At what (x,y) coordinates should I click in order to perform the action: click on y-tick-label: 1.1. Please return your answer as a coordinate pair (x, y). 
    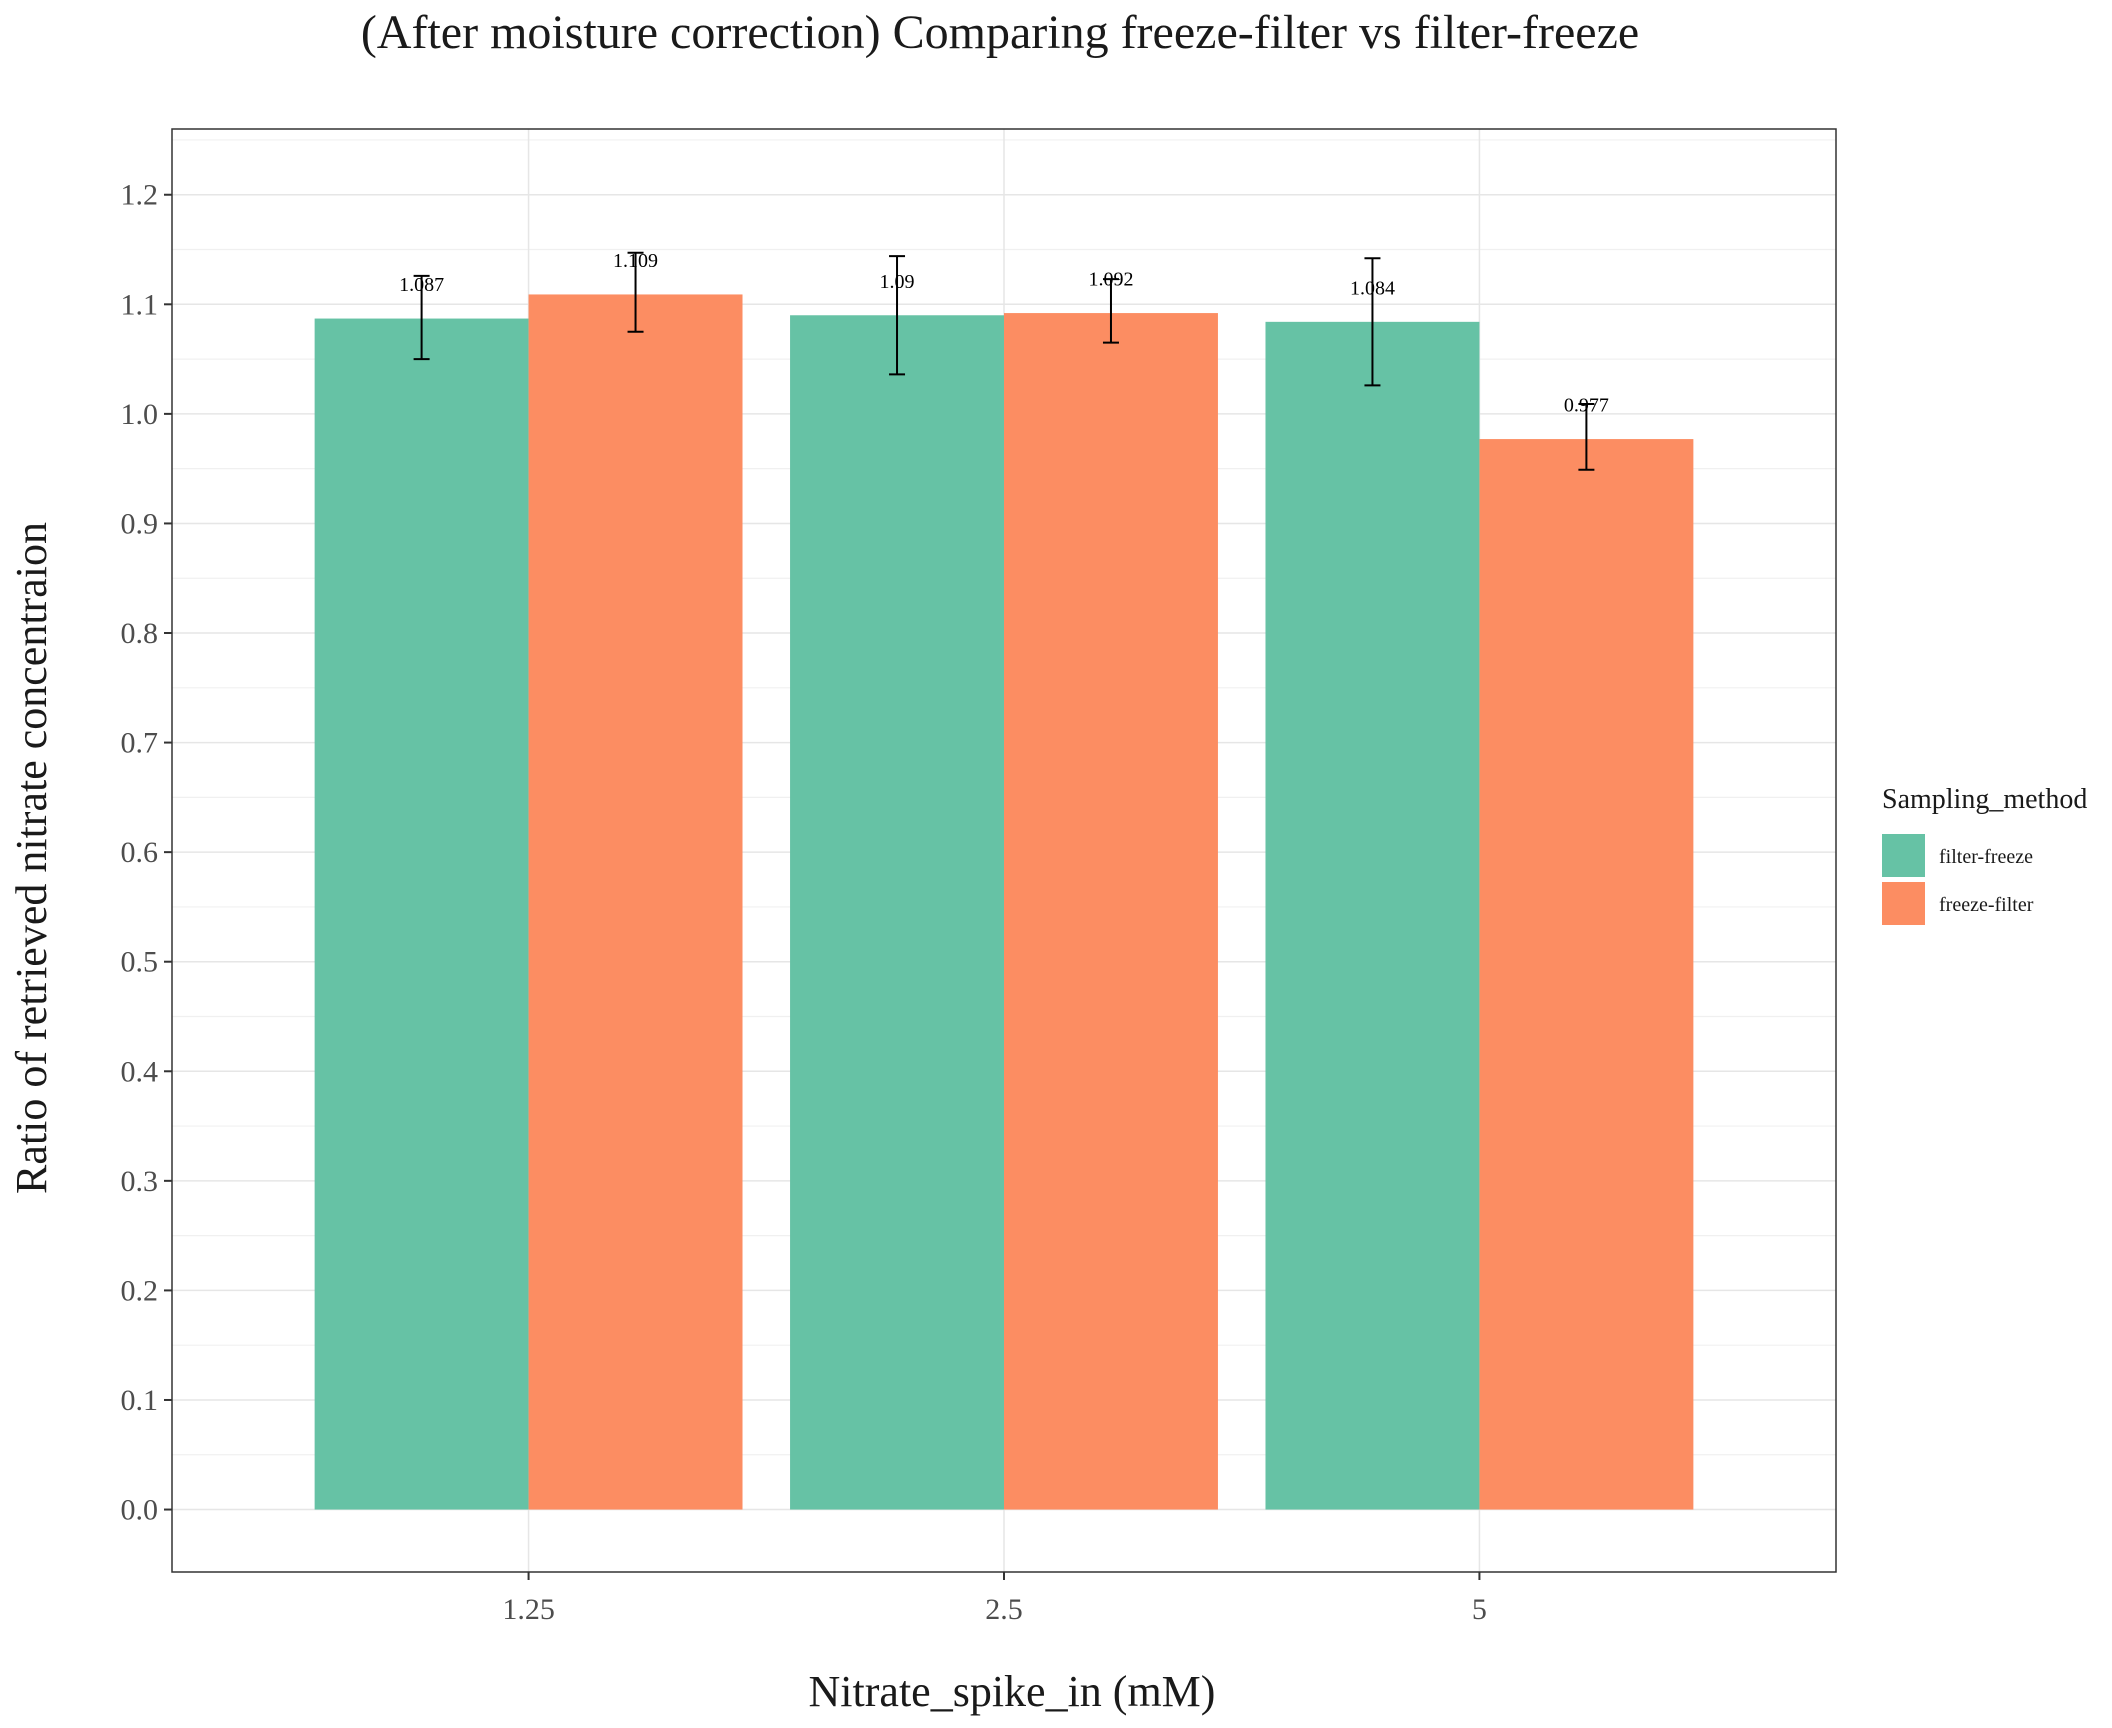
    Looking at the image, I should click on (140, 304).